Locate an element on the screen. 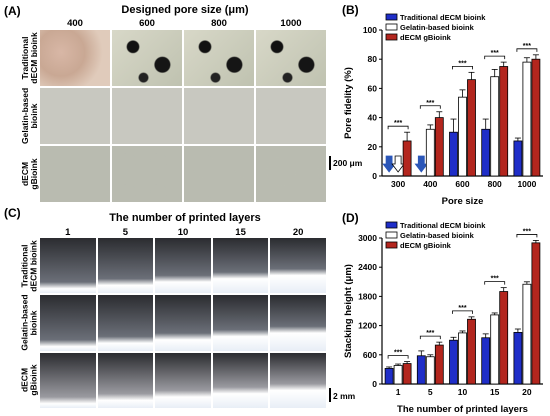 Image resolution: width=550 pixels, height=416 pixels. panel-c-image-r0-c4 is located at coordinates (298, 266).